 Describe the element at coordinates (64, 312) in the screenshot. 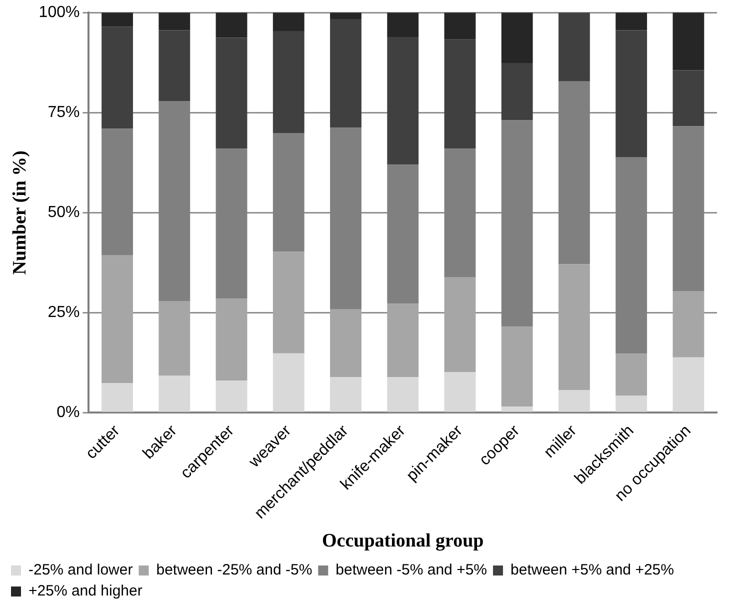

I see `y-tick-label: 25%` at that location.